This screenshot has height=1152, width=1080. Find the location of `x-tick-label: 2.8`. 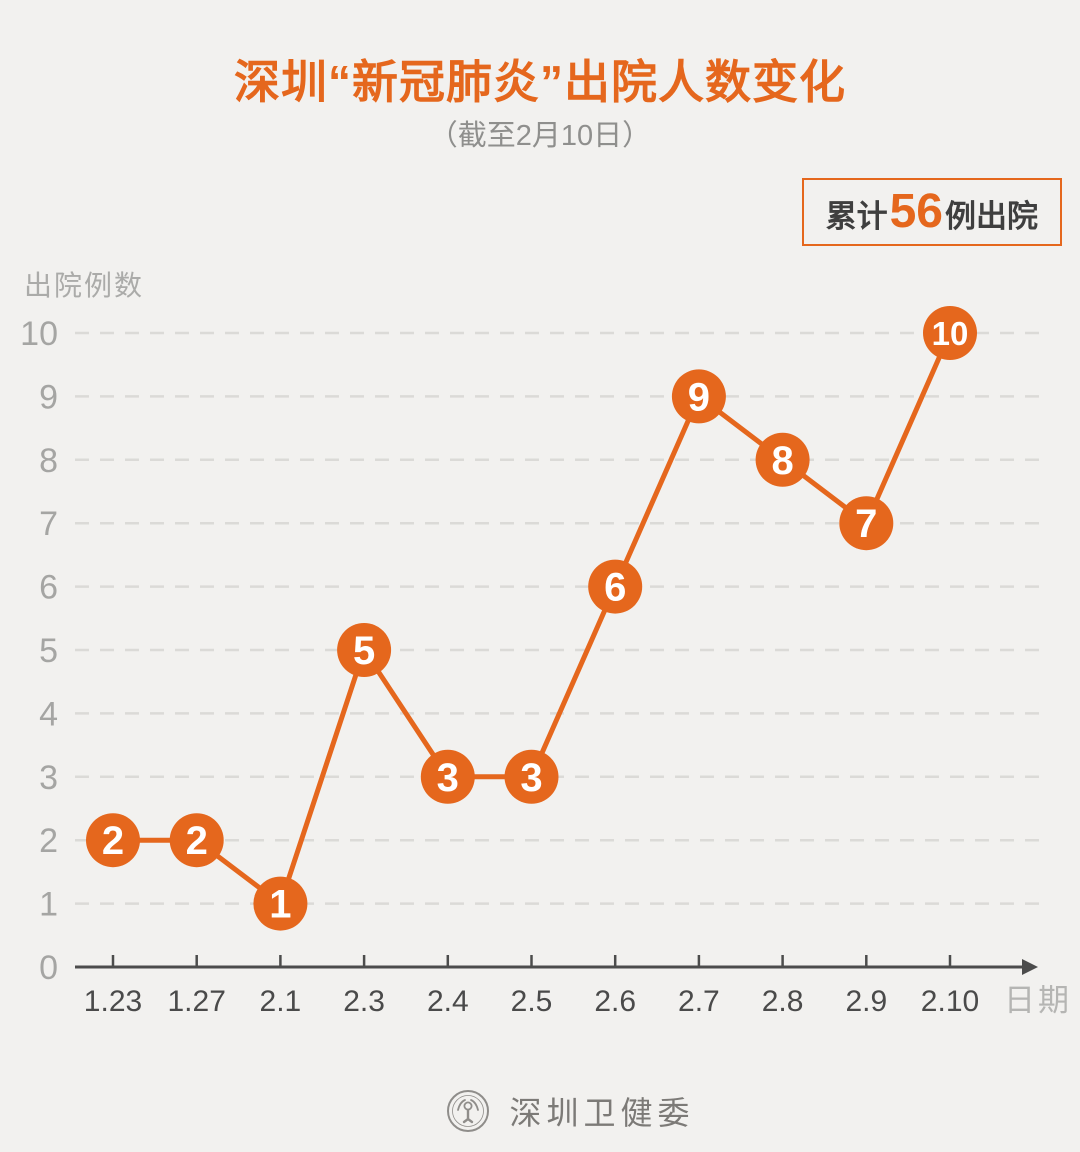

x-tick-label: 2.8 is located at coordinates (783, 1001).